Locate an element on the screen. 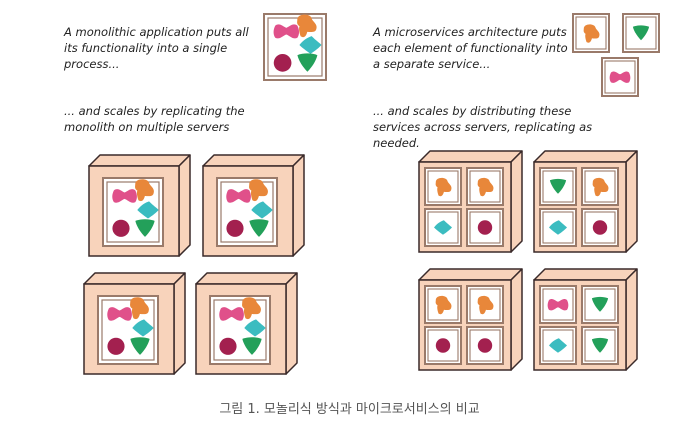 This screenshot has width=699, height=426. figure-caption: 그림 1. 모놀리식 방식과 마이크로서비스의 비교 is located at coordinates (349, 409).